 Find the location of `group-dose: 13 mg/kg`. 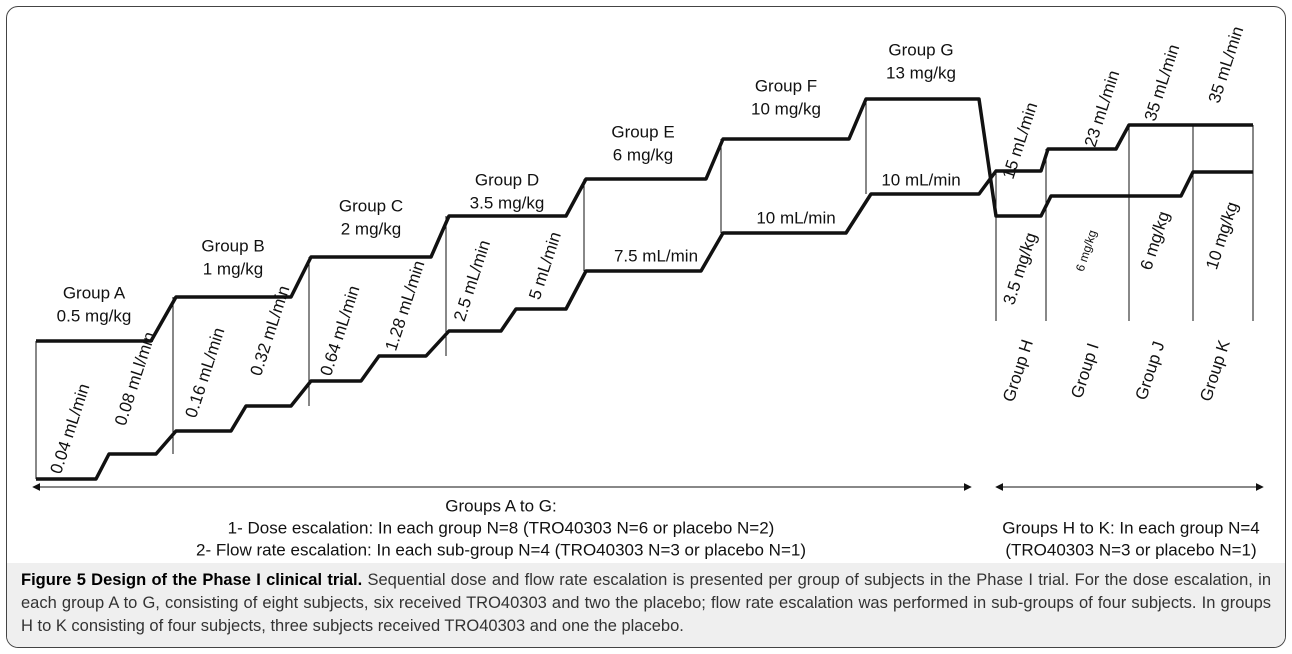

group-dose: 13 mg/kg is located at coordinates (921, 72).